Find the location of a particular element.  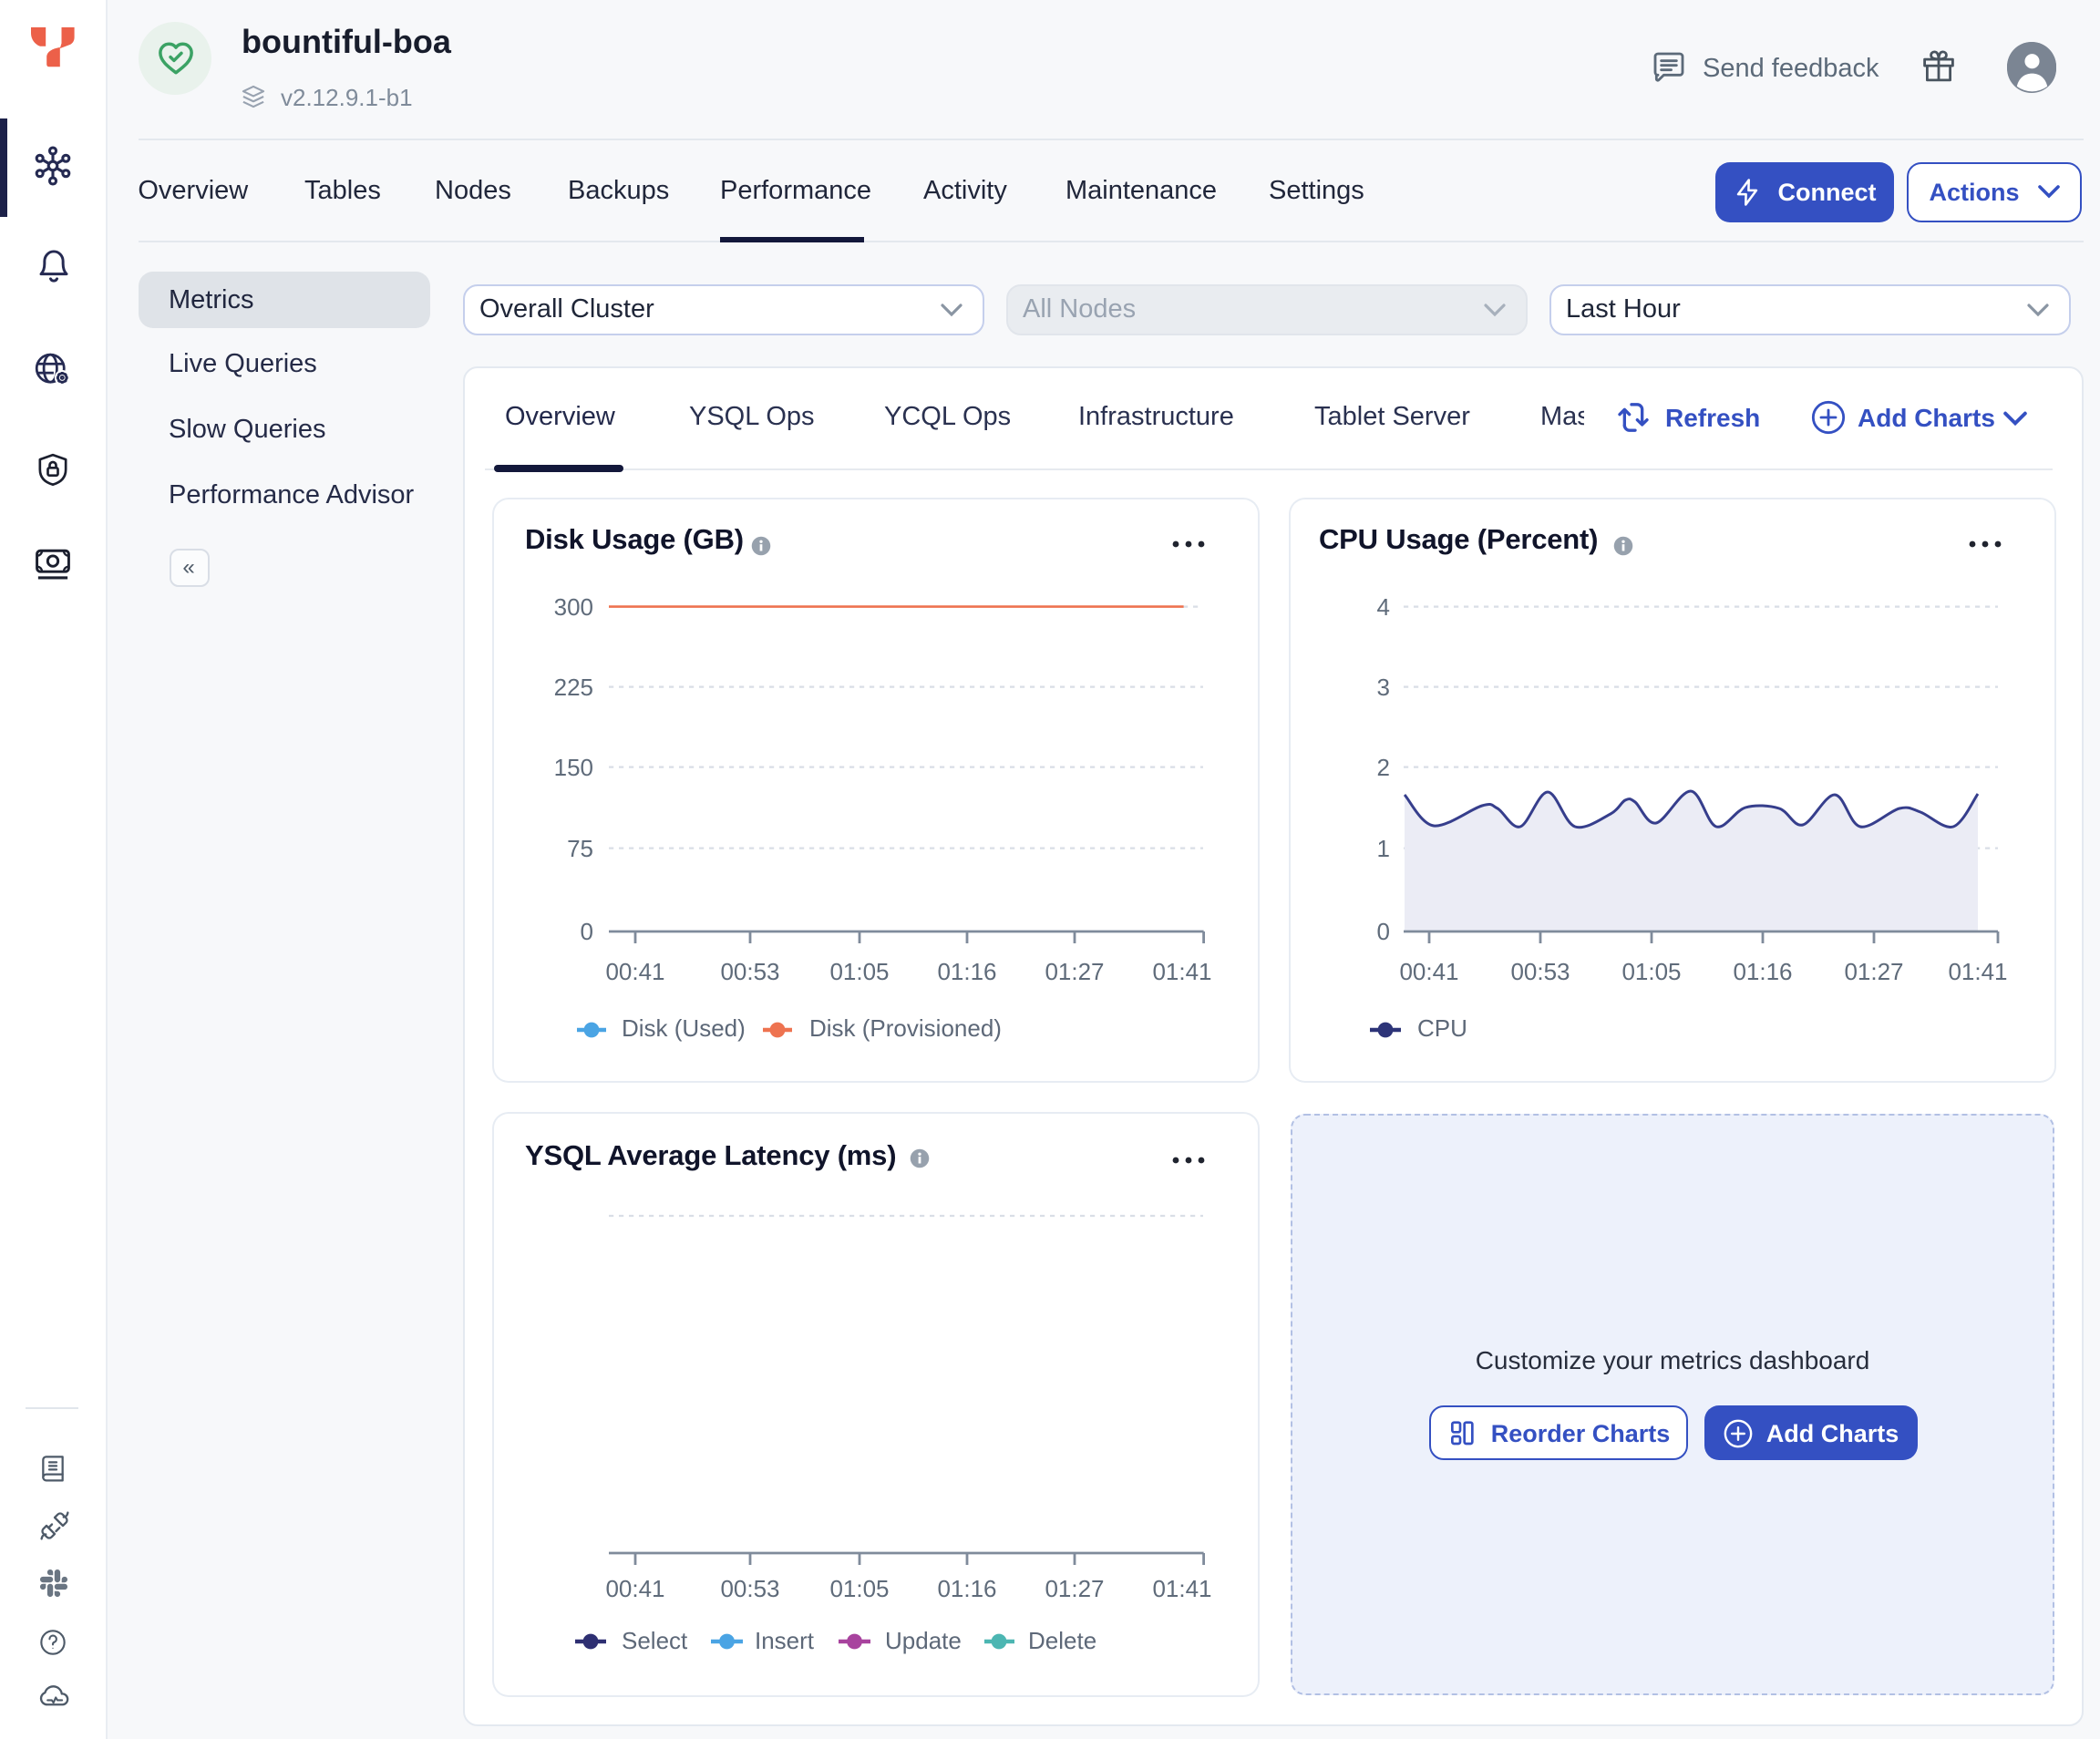

svg-text: Disk (Provisioned) is located at coordinates (905, 1027).